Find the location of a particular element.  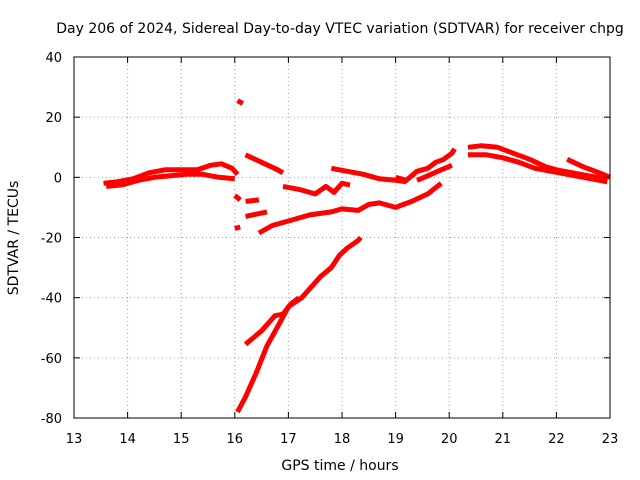

y-axis-label: SDTVAR / TECUs is located at coordinates (14, 238).